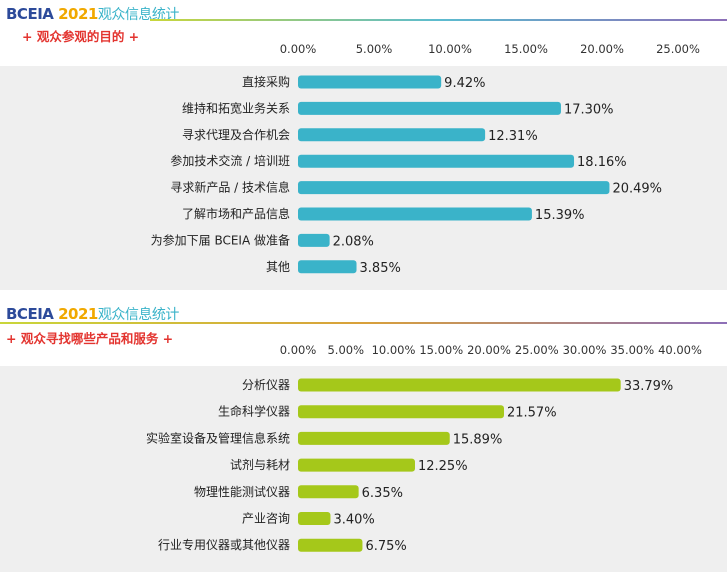 The height and width of the screenshot is (572, 727). What do you see at coordinates (637, 189) in the screenshot?
I see `data-label: 20.49%` at bounding box center [637, 189].